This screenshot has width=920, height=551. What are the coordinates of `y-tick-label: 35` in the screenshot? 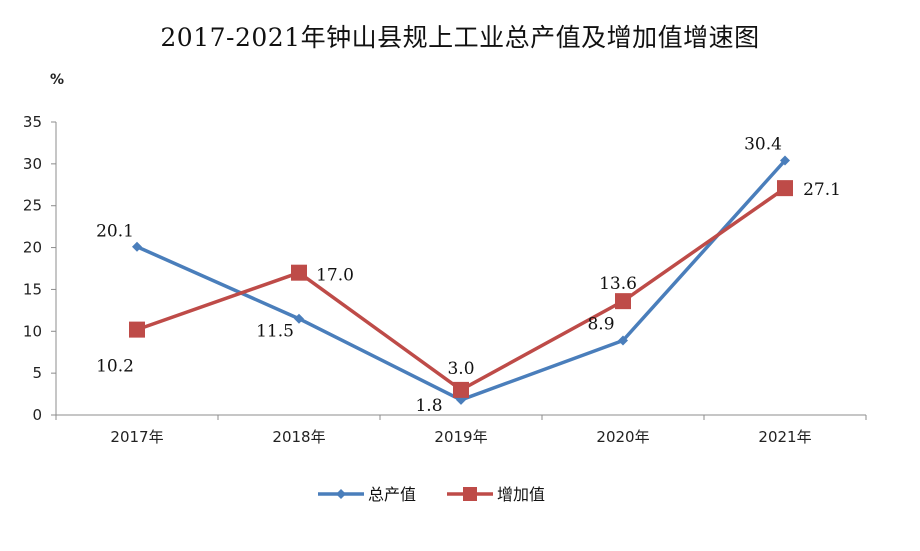 It's located at (32, 122).